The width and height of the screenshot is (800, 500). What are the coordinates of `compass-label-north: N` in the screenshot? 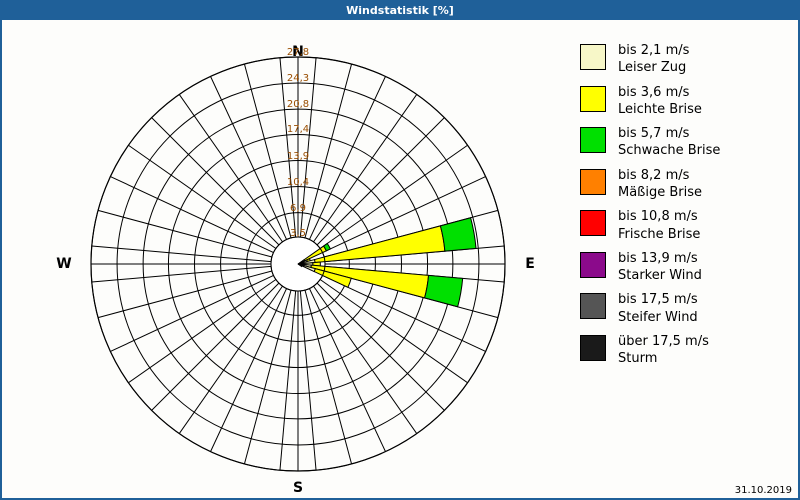 It's located at (298, 52).